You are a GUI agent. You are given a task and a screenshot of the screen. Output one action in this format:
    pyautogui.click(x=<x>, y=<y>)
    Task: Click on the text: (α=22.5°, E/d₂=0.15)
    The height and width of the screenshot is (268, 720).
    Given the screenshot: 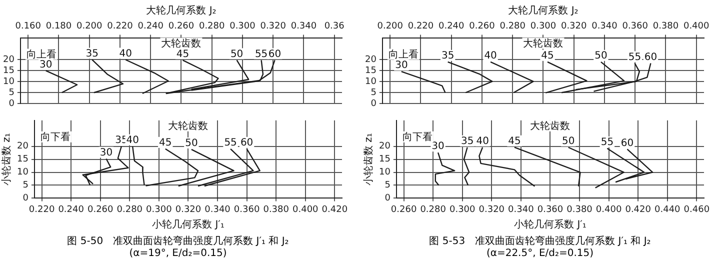 What is the action you would take?
    pyautogui.click(x=540, y=253)
    